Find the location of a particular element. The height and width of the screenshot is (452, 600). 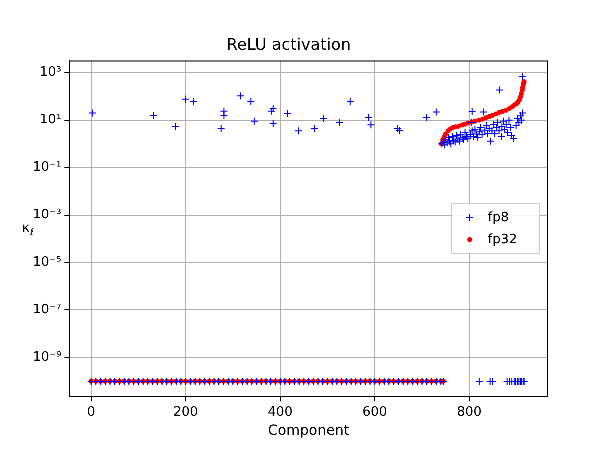

y-tick-label: 10⁻³ is located at coordinates (47, 215).